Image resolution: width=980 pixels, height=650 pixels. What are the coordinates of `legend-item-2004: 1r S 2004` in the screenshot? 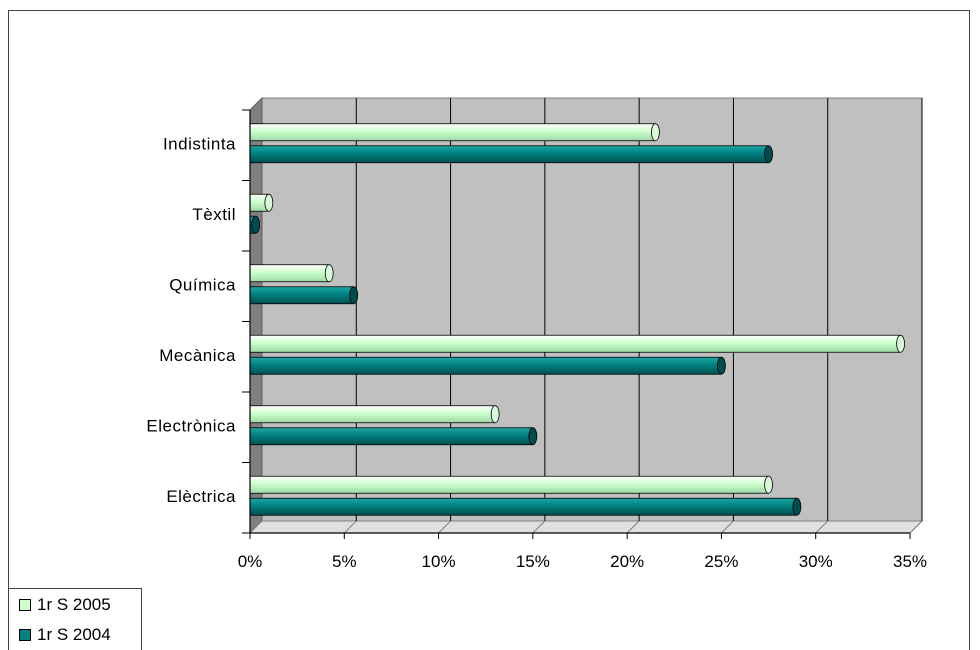 It's located at (65, 635).